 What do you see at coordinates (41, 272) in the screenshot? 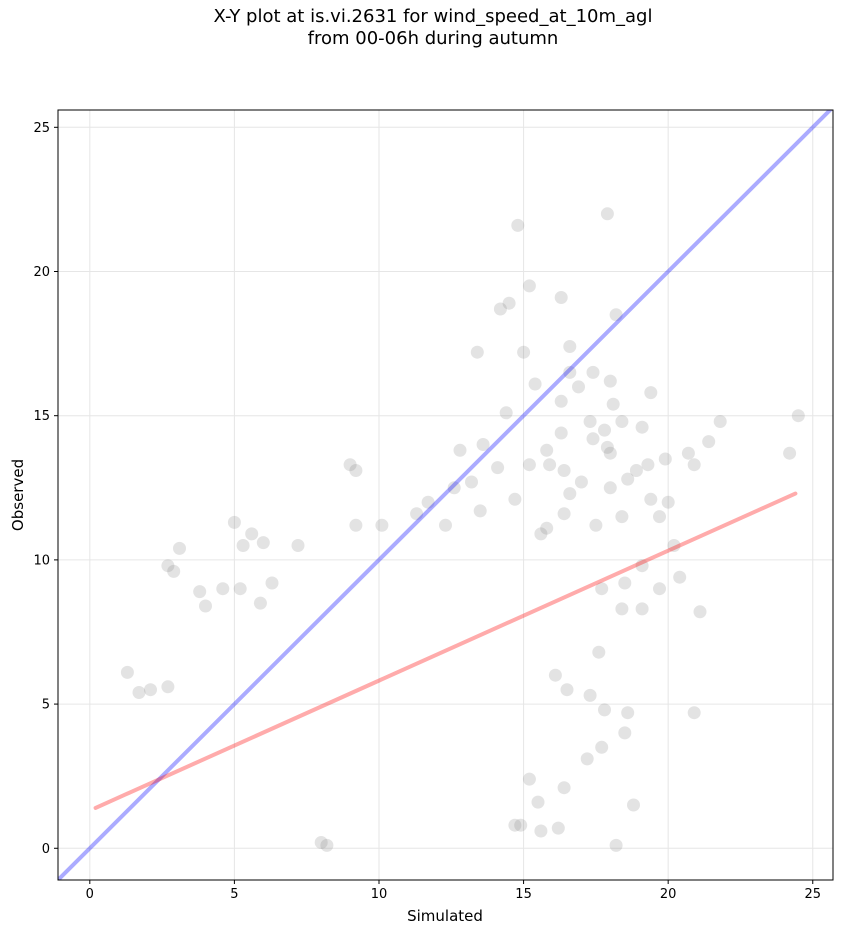
I see `y-tick-label: 20` at bounding box center [41, 272].